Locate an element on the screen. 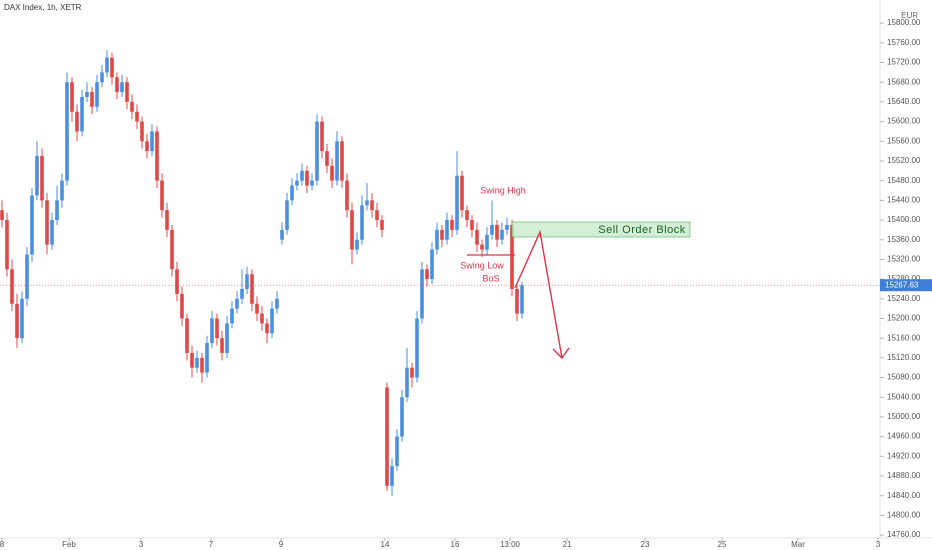  y-tick-label: 15640.00 is located at coordinates (904, 101).